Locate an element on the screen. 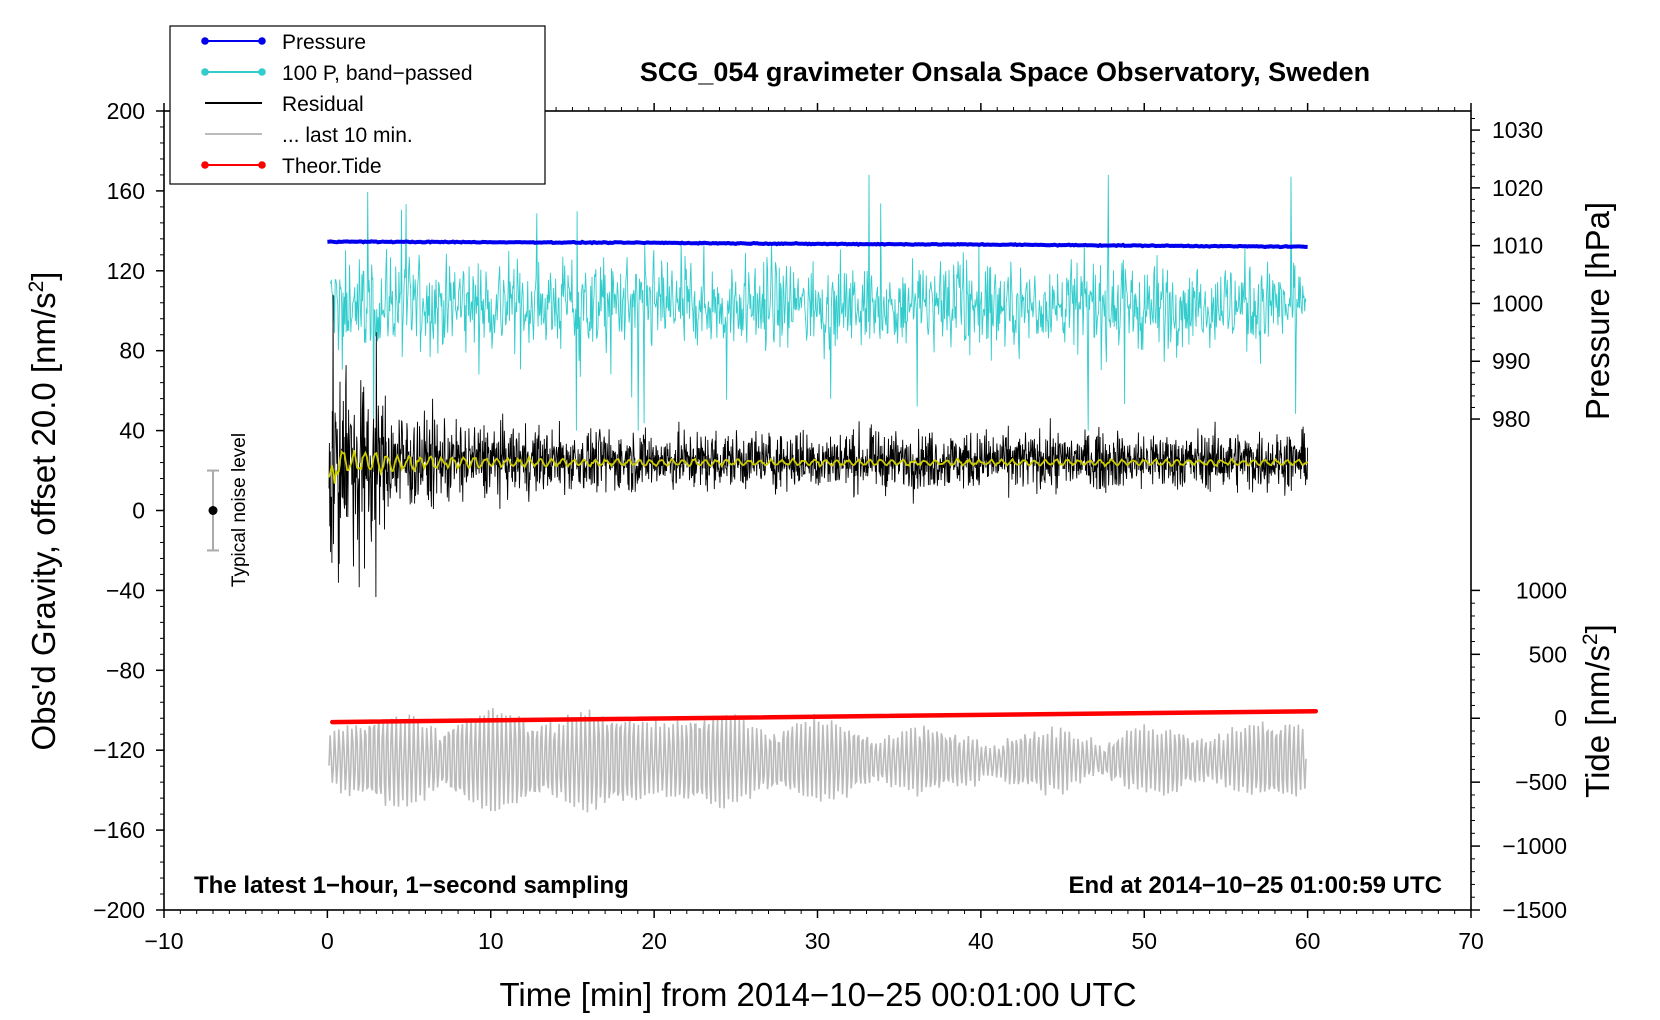 The height and width of the screenshot is (1020, 1660). x-tick-label: 70 is located at coordinates (1471, 941).